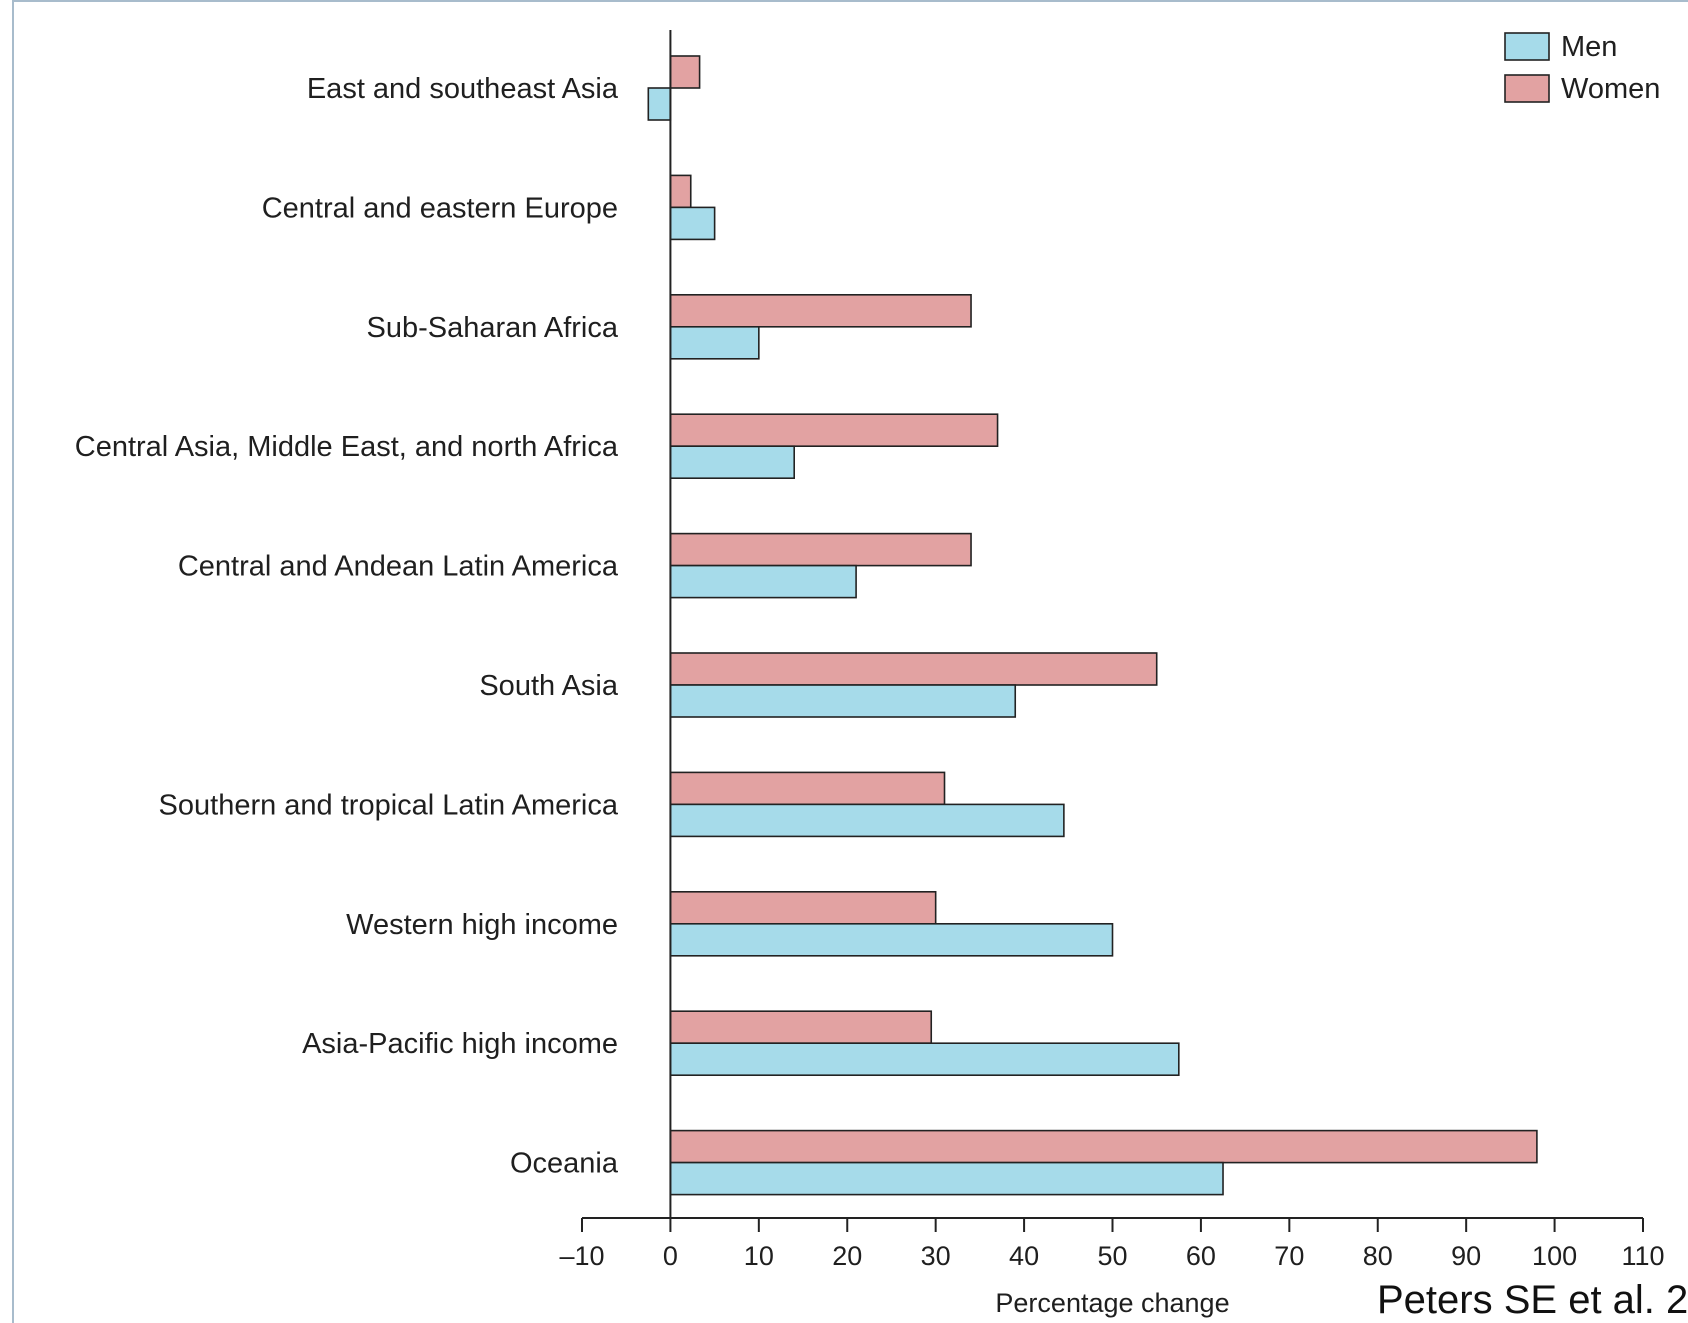  What do you see at coordinates (1024, 1256) in the screenshot?
I see `x-tick-label: 40` at bounding box center [1024, 1256].